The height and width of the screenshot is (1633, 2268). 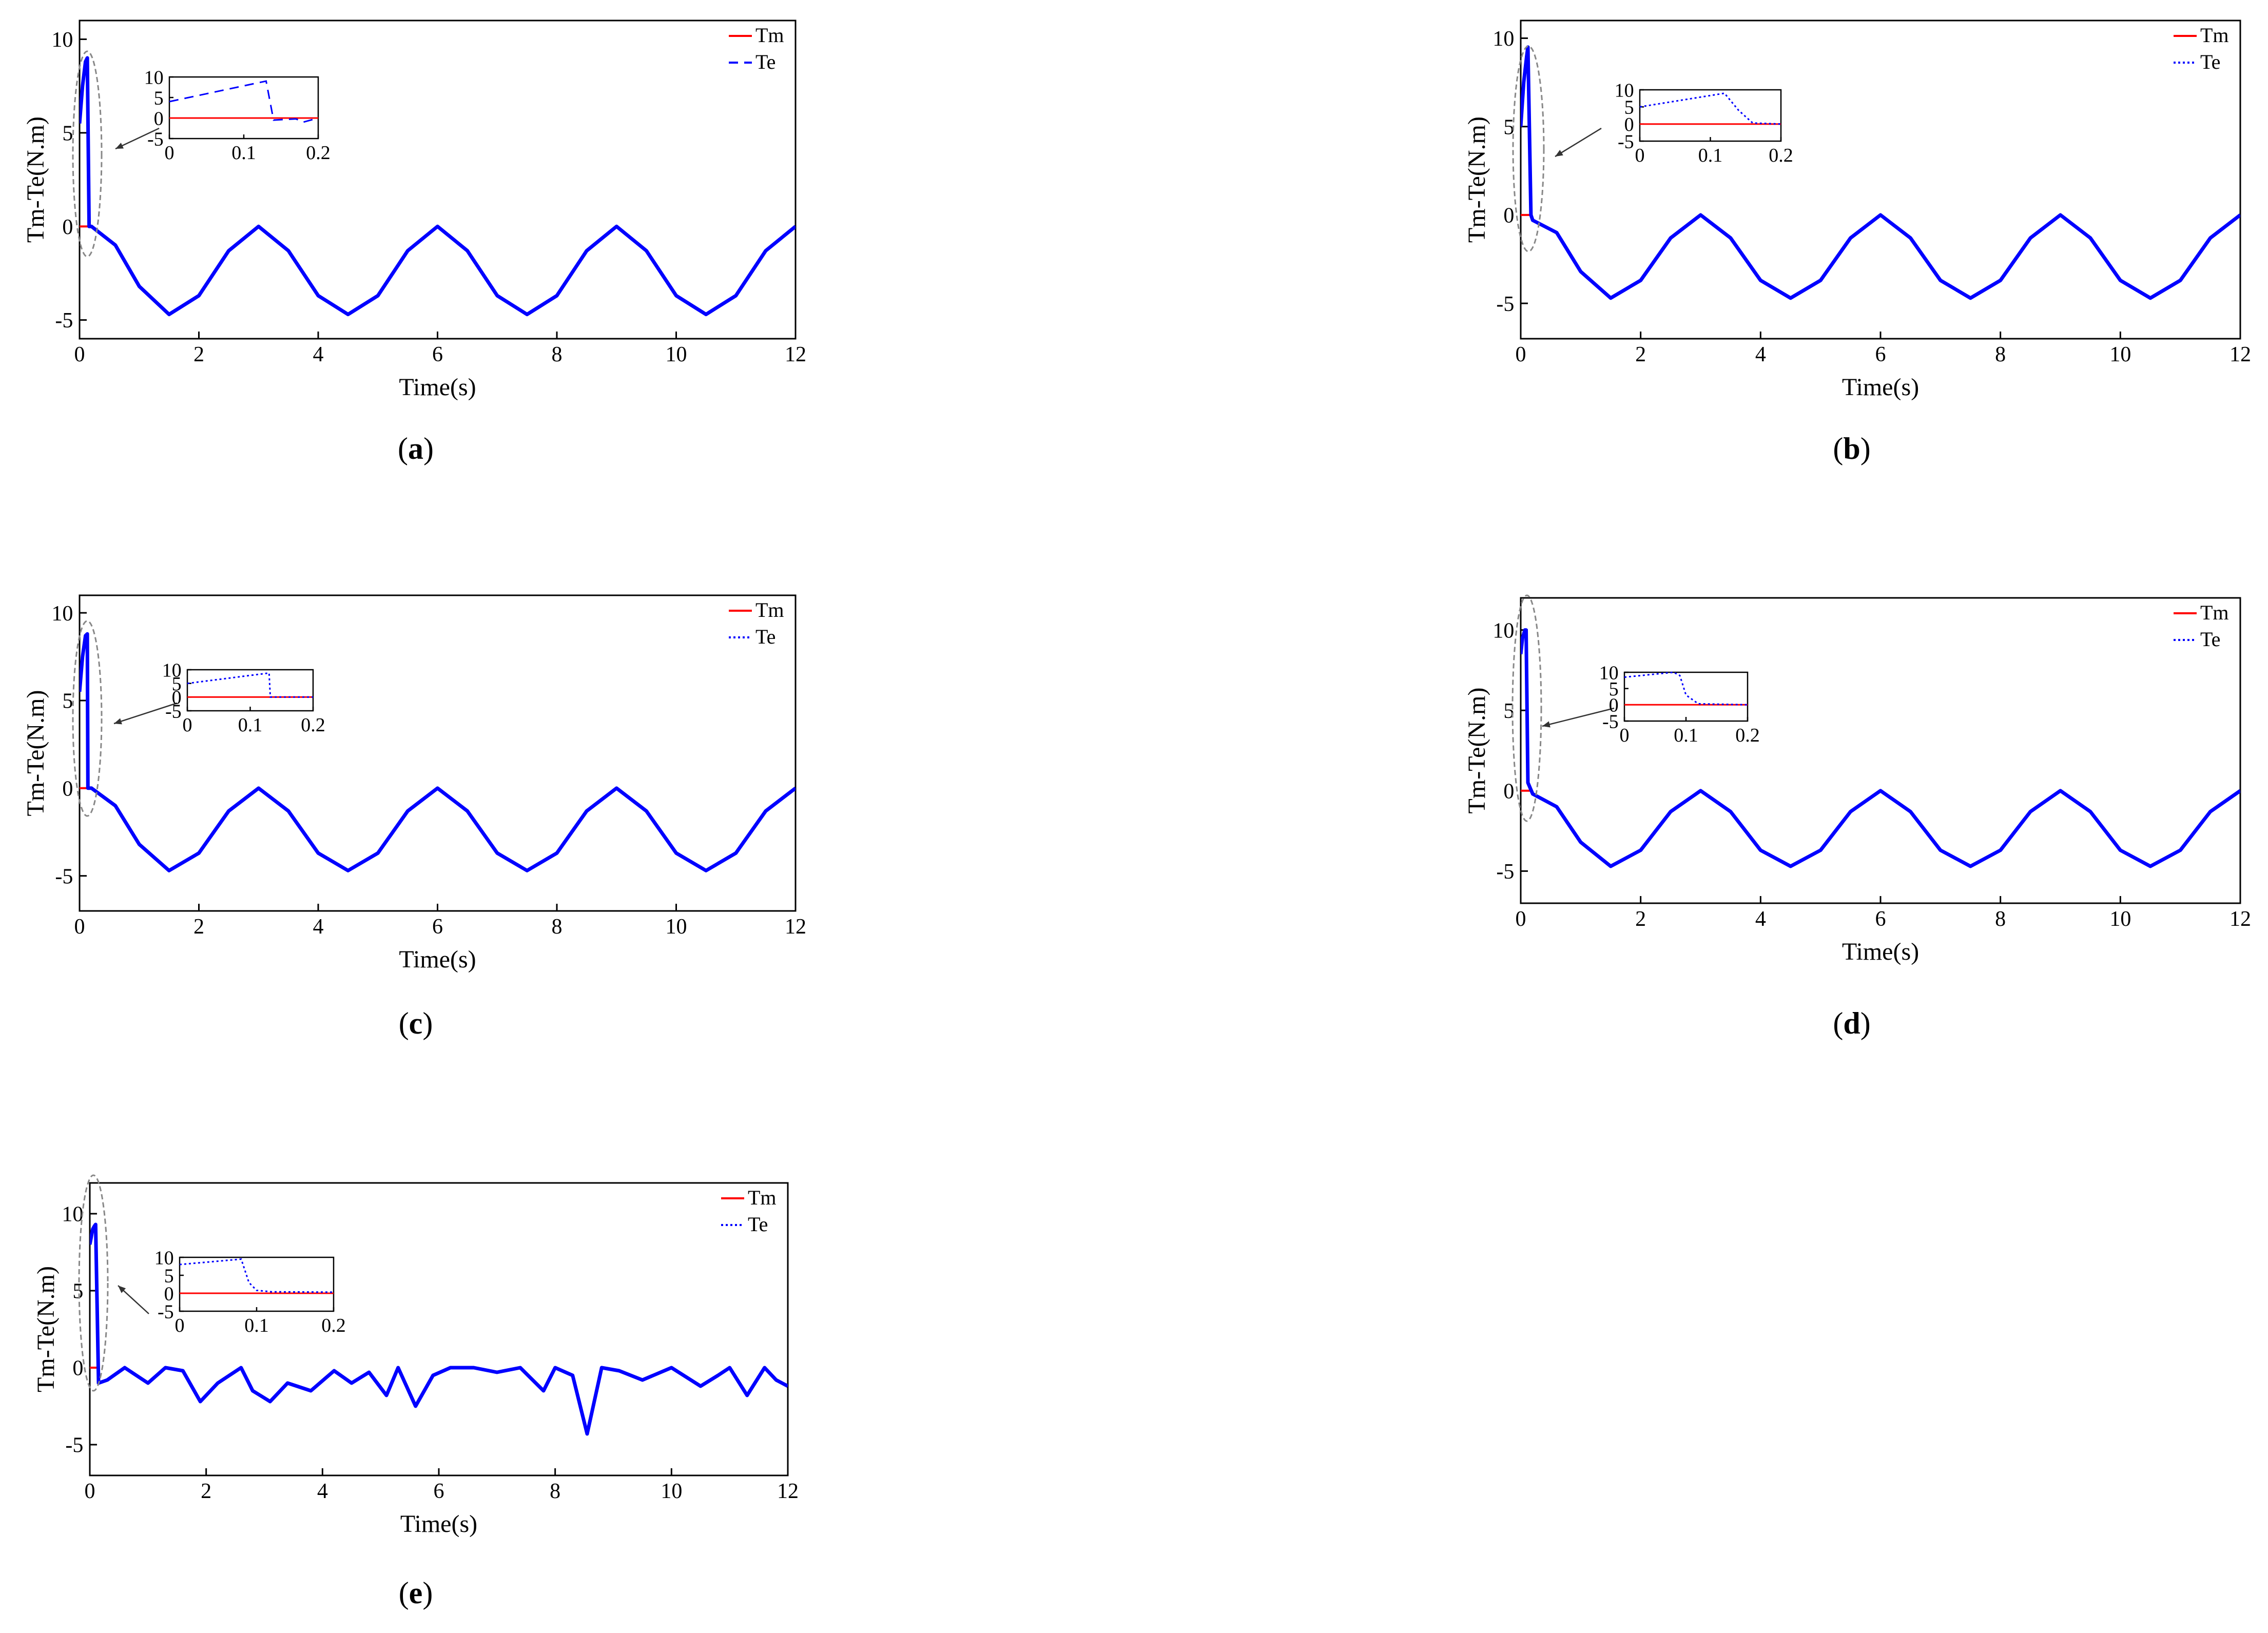 What do you see at coordinates (416, 448) in the screenshot?
I see `panel-label-a: (a)` at bounding box center [416, 448].